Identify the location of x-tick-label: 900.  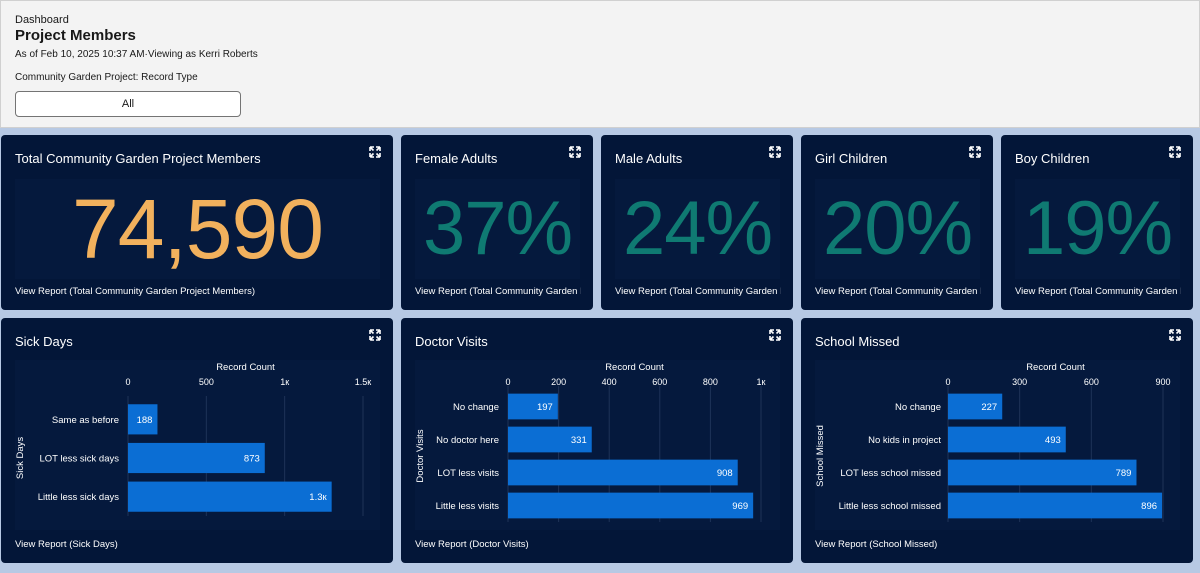
(1162, 382).